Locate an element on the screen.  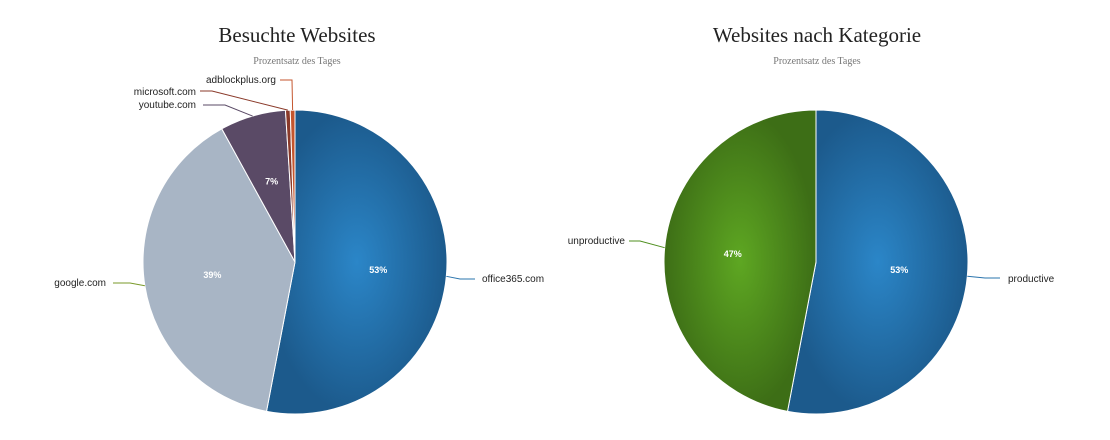
chart-title: Besuchte Websites is located at coordinates (296, 35).